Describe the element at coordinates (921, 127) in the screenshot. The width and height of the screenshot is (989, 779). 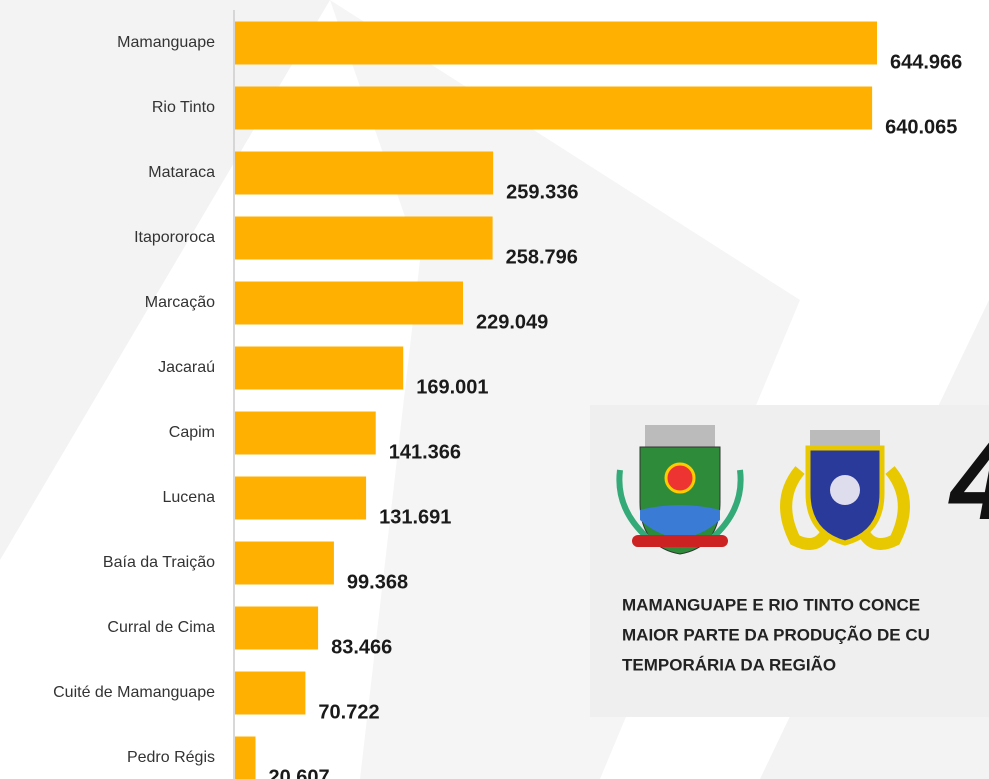
I see `value-label: 640.065` at that location.